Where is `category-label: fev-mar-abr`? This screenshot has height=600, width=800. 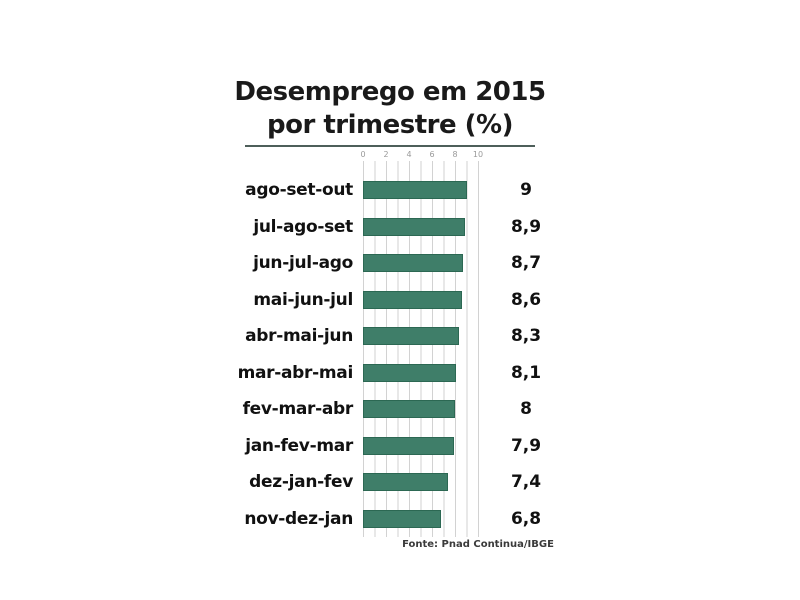 category-label: fev-mar-abr is located at coordinates (298, 409).